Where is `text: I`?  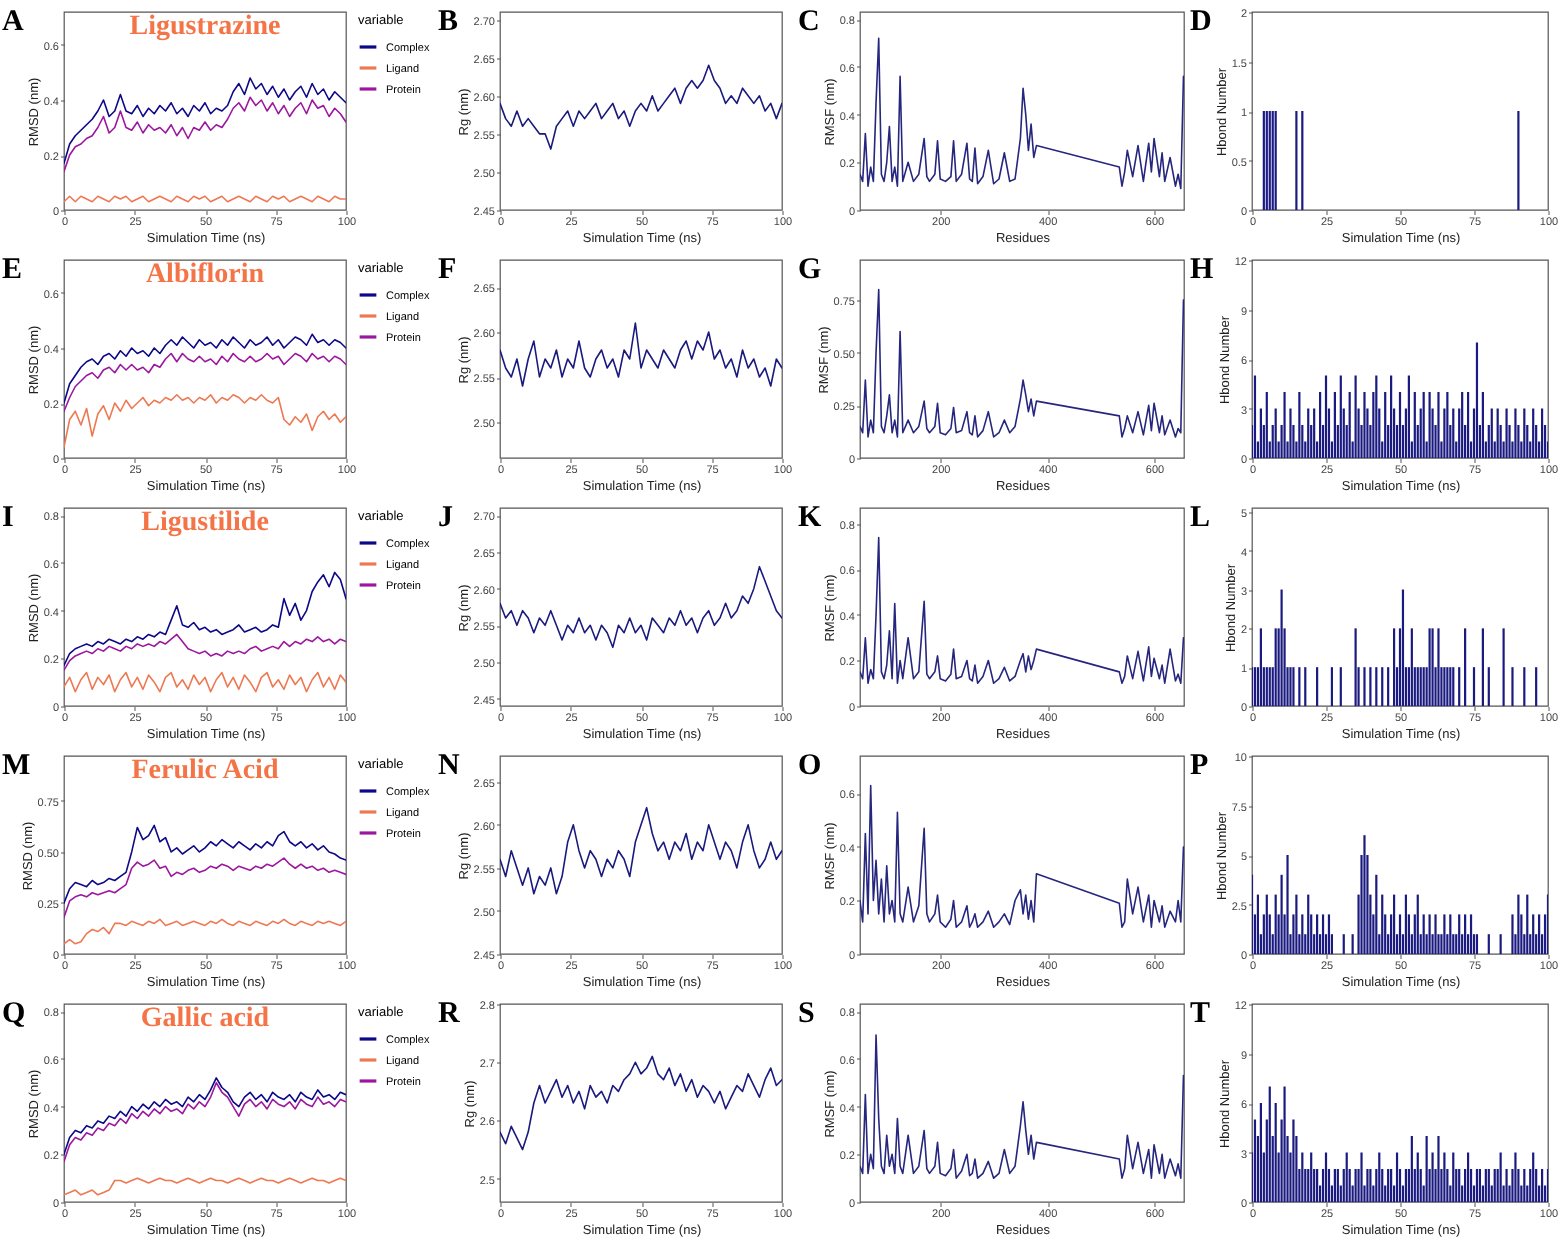
text: I is located at coordinates (8, 518).